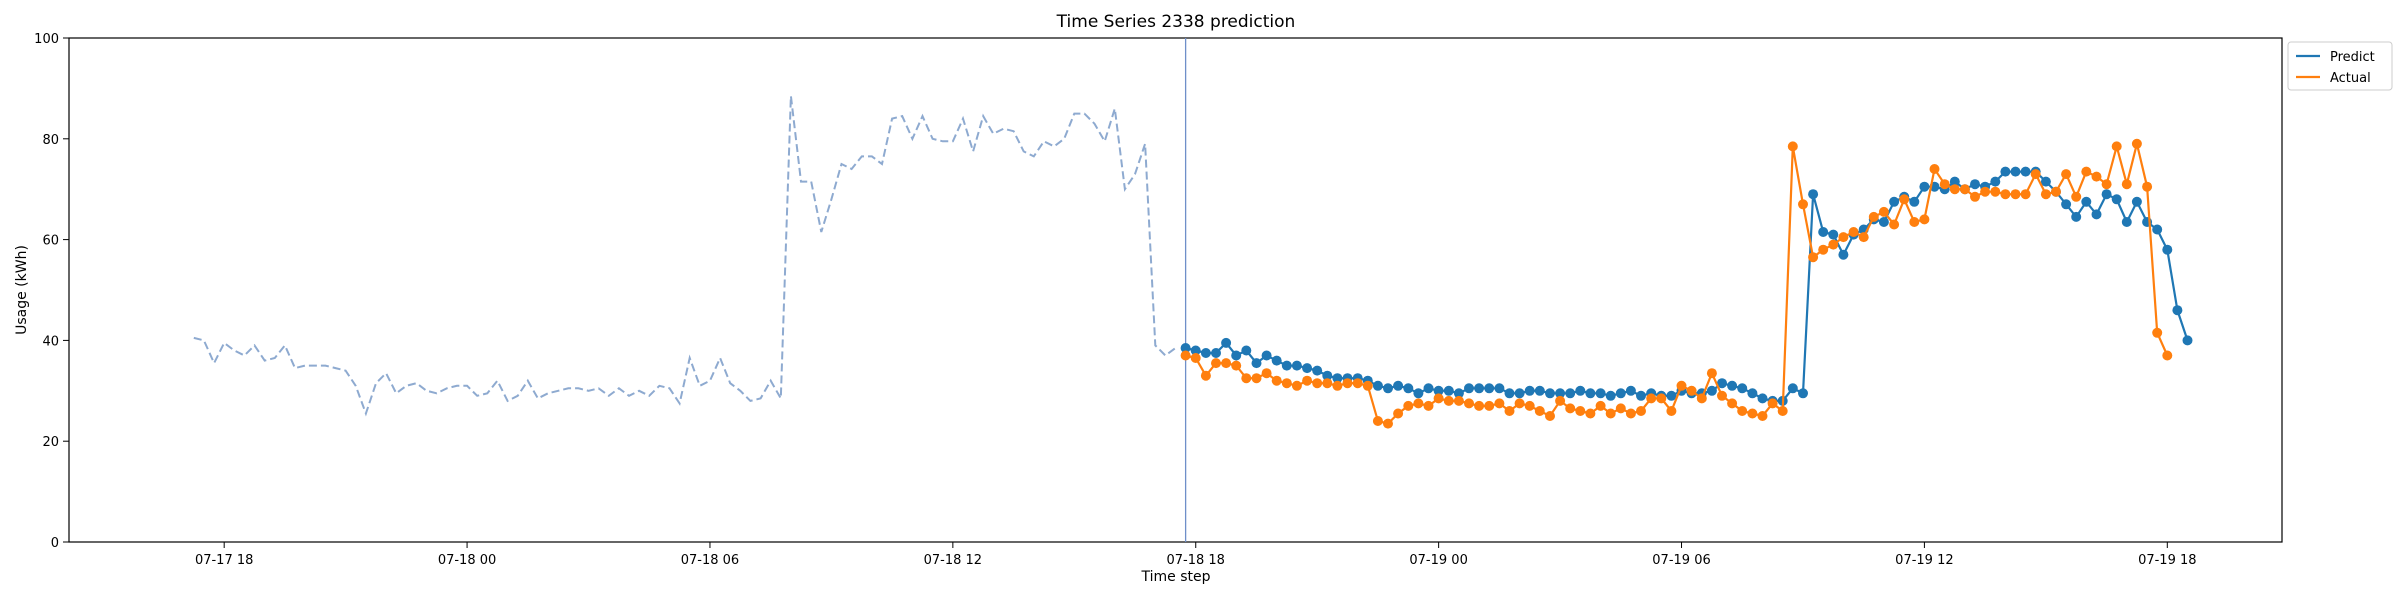  I want to click on y-tick-label: 60, so click(50, 241).